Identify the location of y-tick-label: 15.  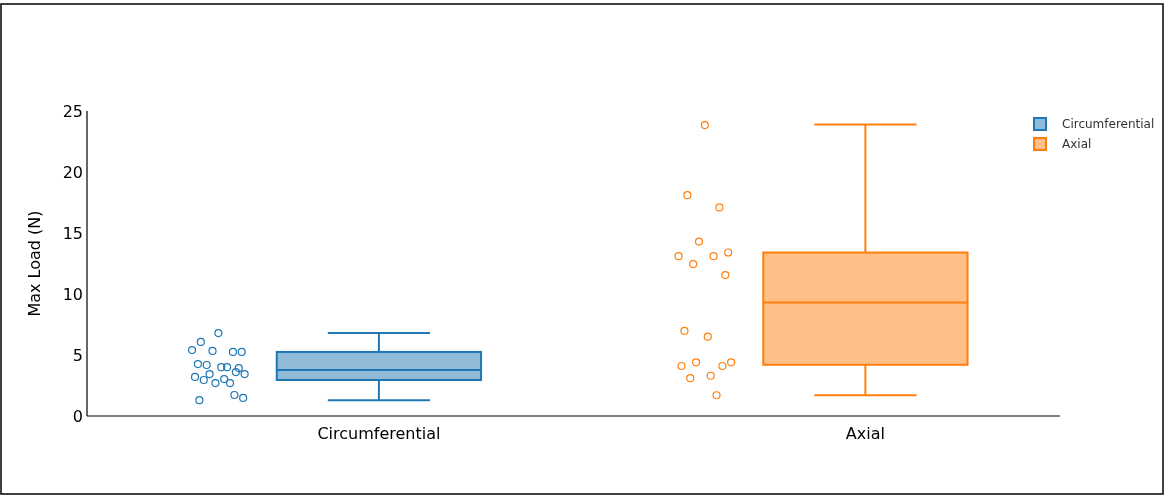
(72, 233).